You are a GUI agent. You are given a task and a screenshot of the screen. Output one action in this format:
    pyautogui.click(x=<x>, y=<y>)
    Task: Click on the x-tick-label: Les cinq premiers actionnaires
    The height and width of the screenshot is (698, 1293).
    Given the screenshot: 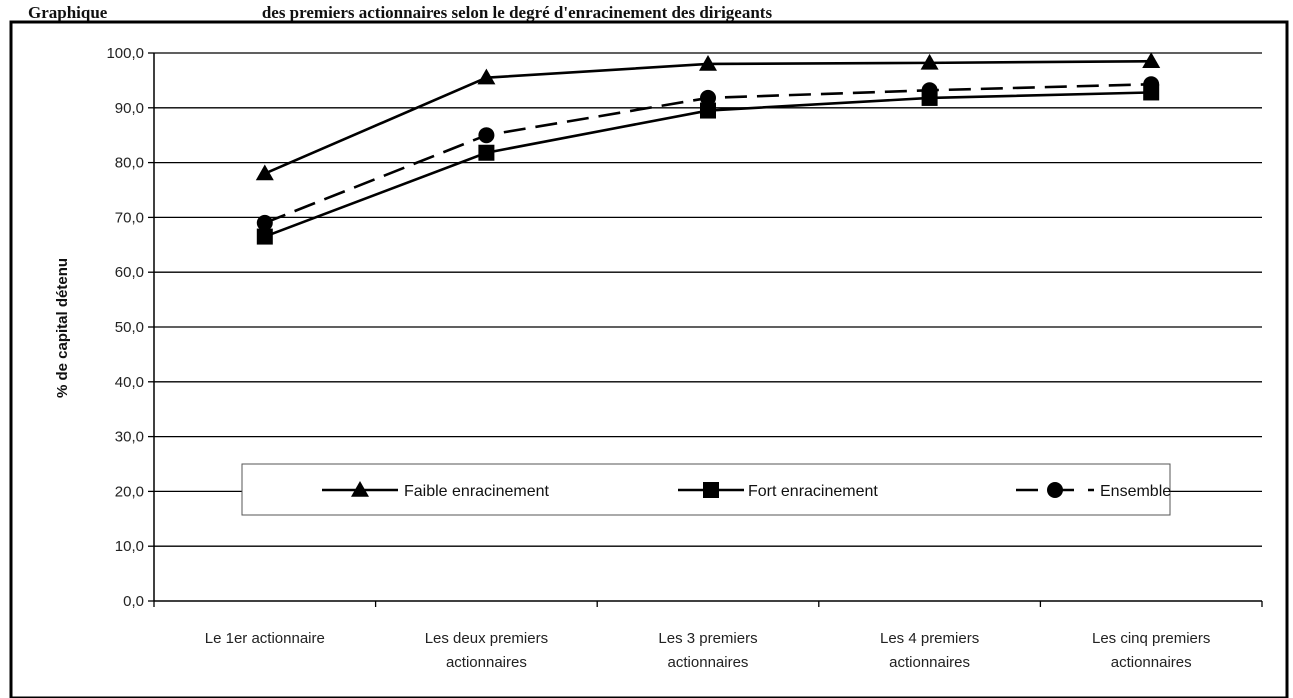 What is the action you would take?
    pyautogui.click(x=1151, y=650)
    